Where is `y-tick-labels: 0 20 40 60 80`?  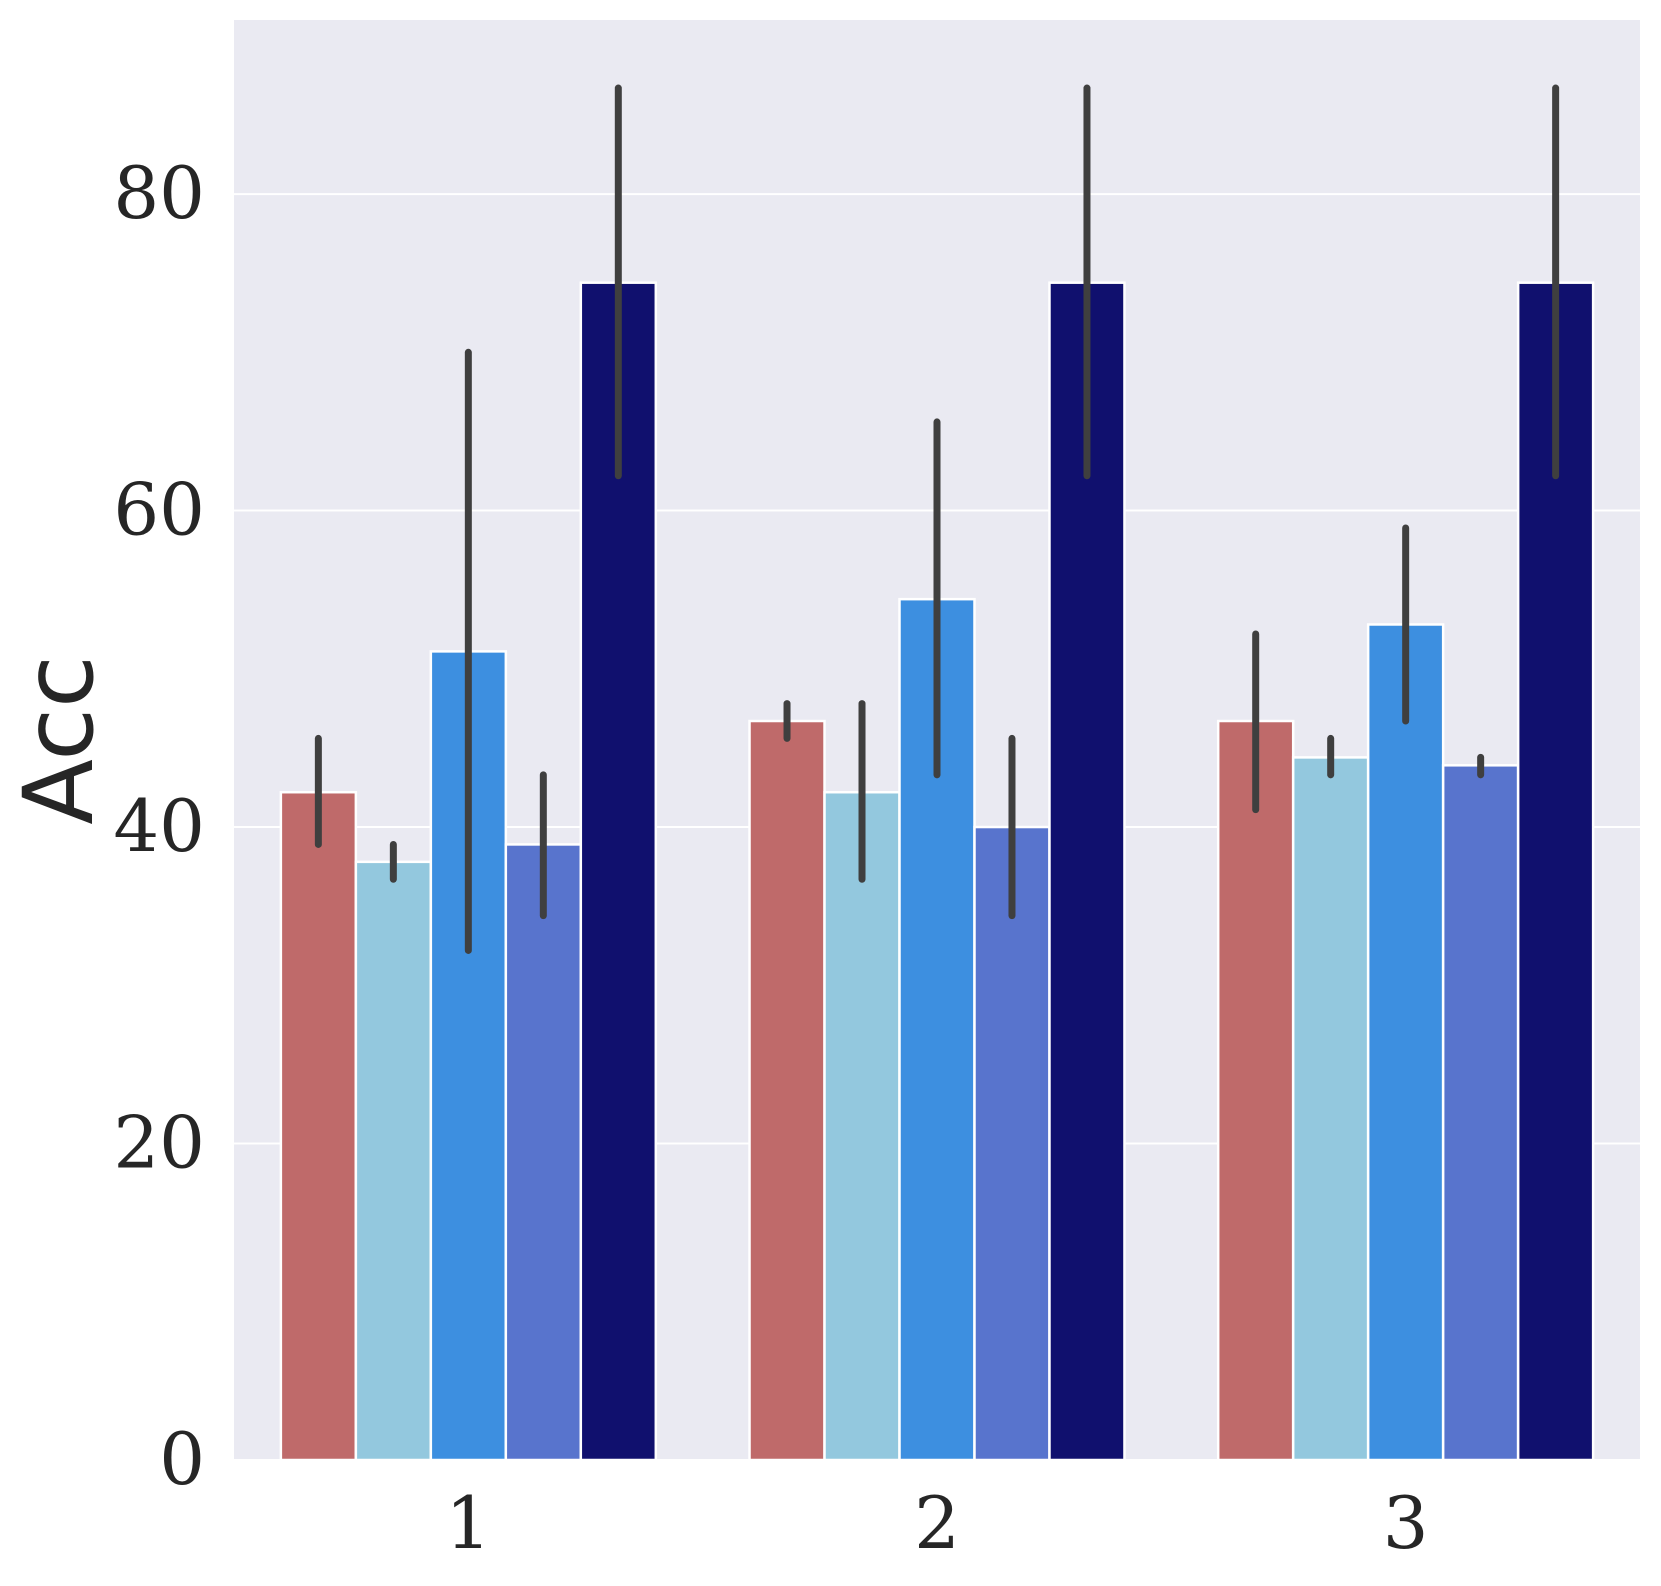
y-tick-labels: 0 20 40 60 80 is located at coordinates (159, 826).